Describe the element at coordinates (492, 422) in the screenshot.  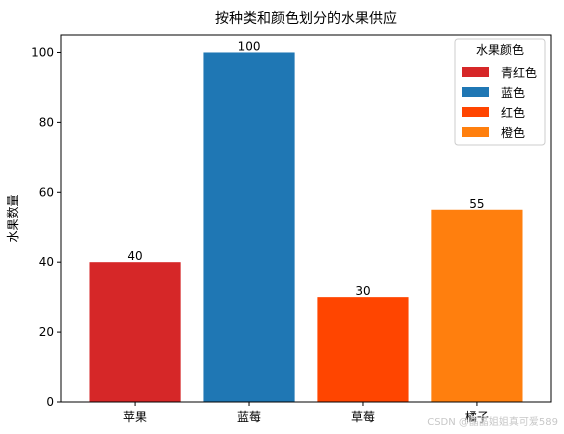
I see `watermark-text: CSDN @晶晶姐姐真可爱589` at that location.